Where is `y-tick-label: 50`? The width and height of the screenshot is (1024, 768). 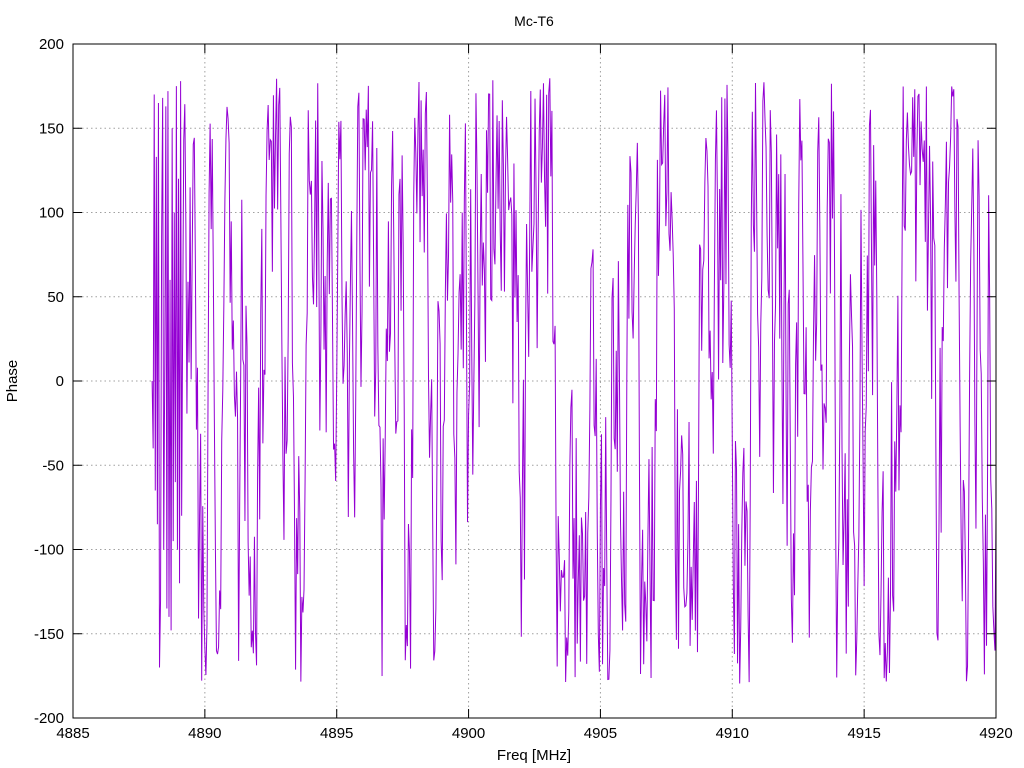 y-tick-label: 50 is located at coordinates (55, 297).